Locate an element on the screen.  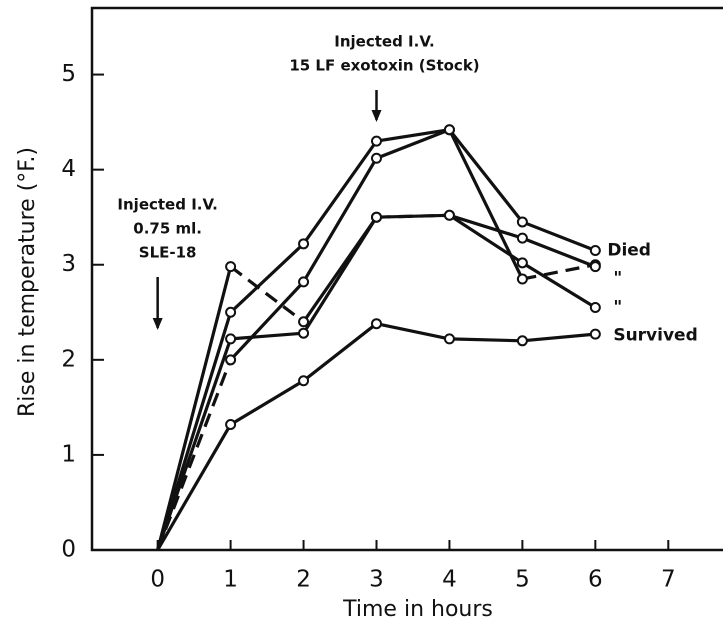
y-axis-title: Rise in temperature (°F.) is located at coordinates (27, 282).